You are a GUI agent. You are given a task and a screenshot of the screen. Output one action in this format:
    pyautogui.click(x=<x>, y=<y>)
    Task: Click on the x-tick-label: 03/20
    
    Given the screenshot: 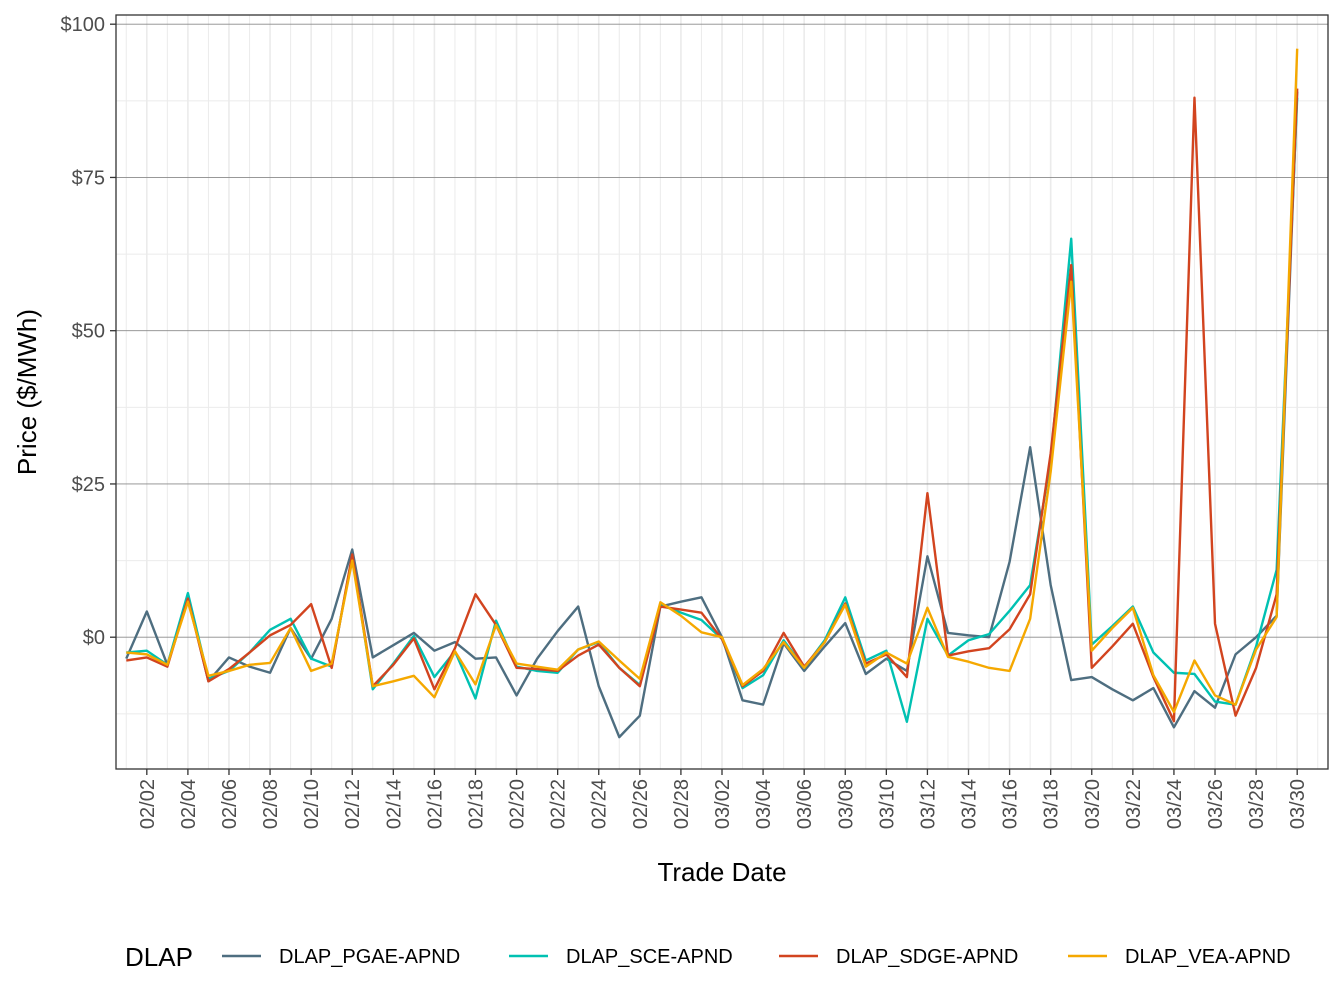 What is the action you would take?
    pyautogui.click(x=1093, y=804)
    